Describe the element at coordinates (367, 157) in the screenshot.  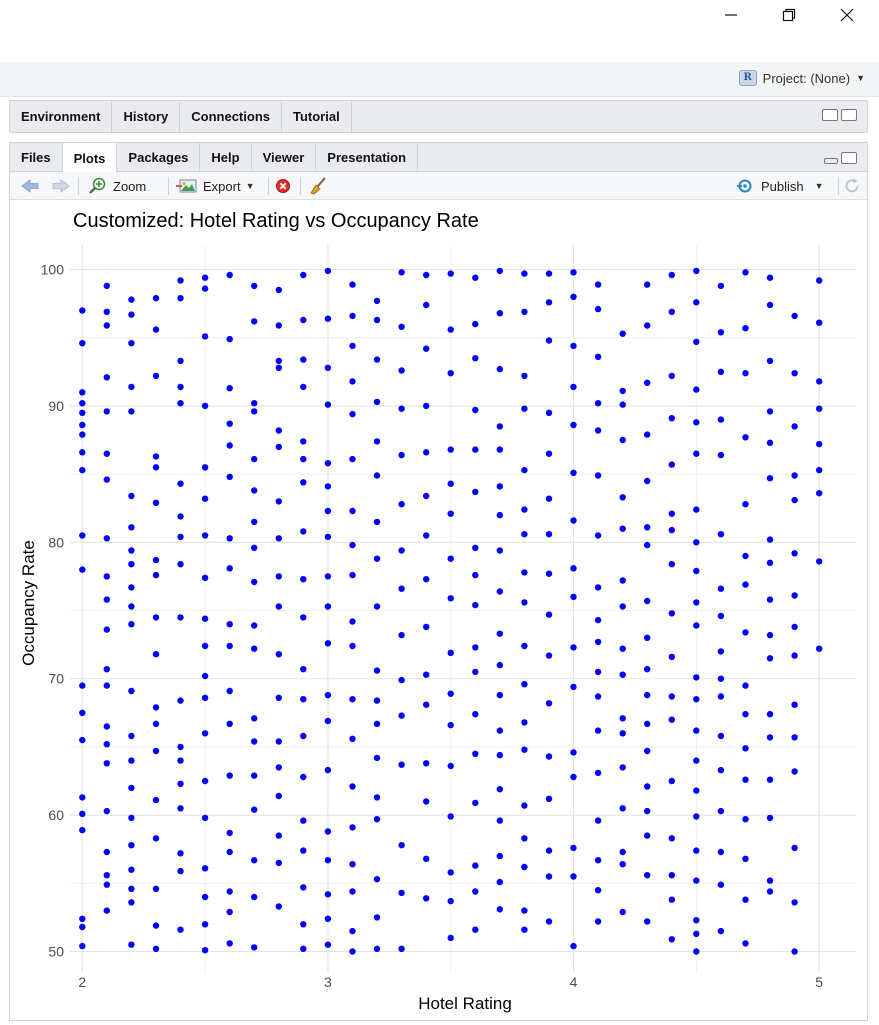
I see `tab-presentation: Presentation` at that location.